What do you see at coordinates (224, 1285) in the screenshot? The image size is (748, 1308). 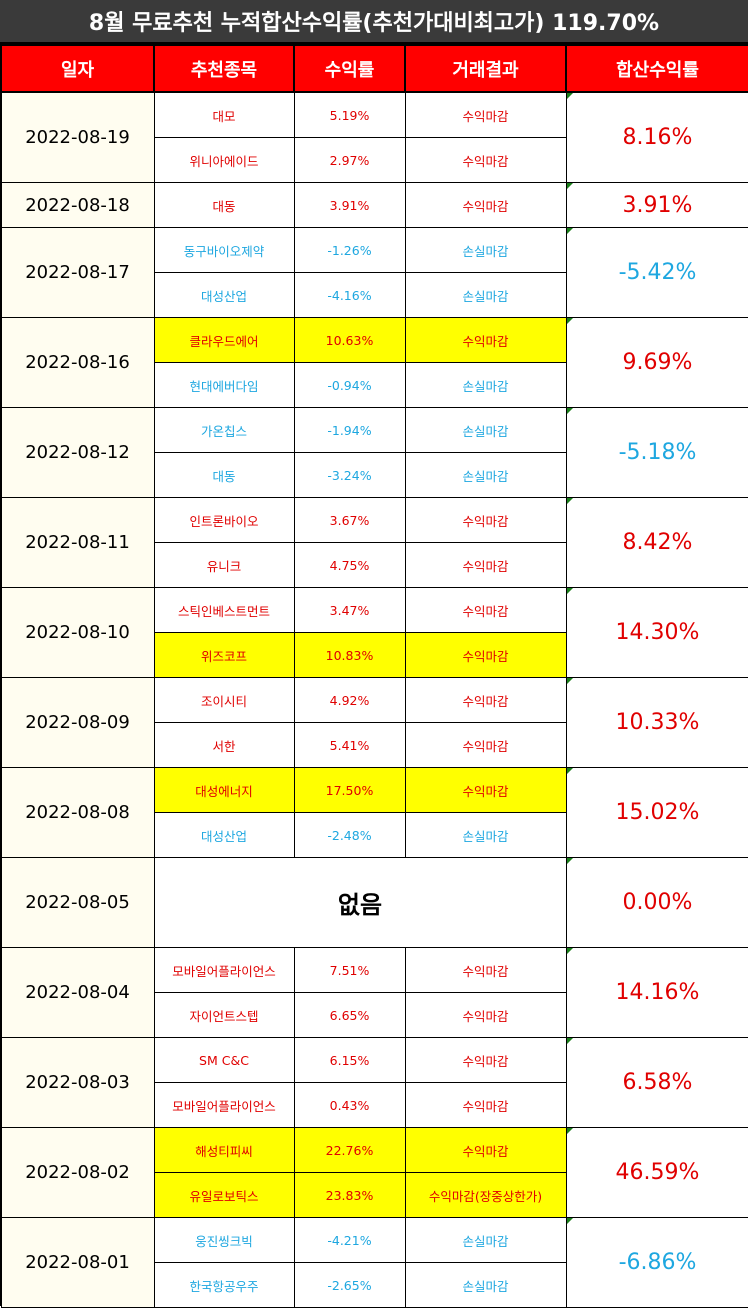 I see `stock-name-cell: 한국항공우주` at bounding box center [224, 1285].